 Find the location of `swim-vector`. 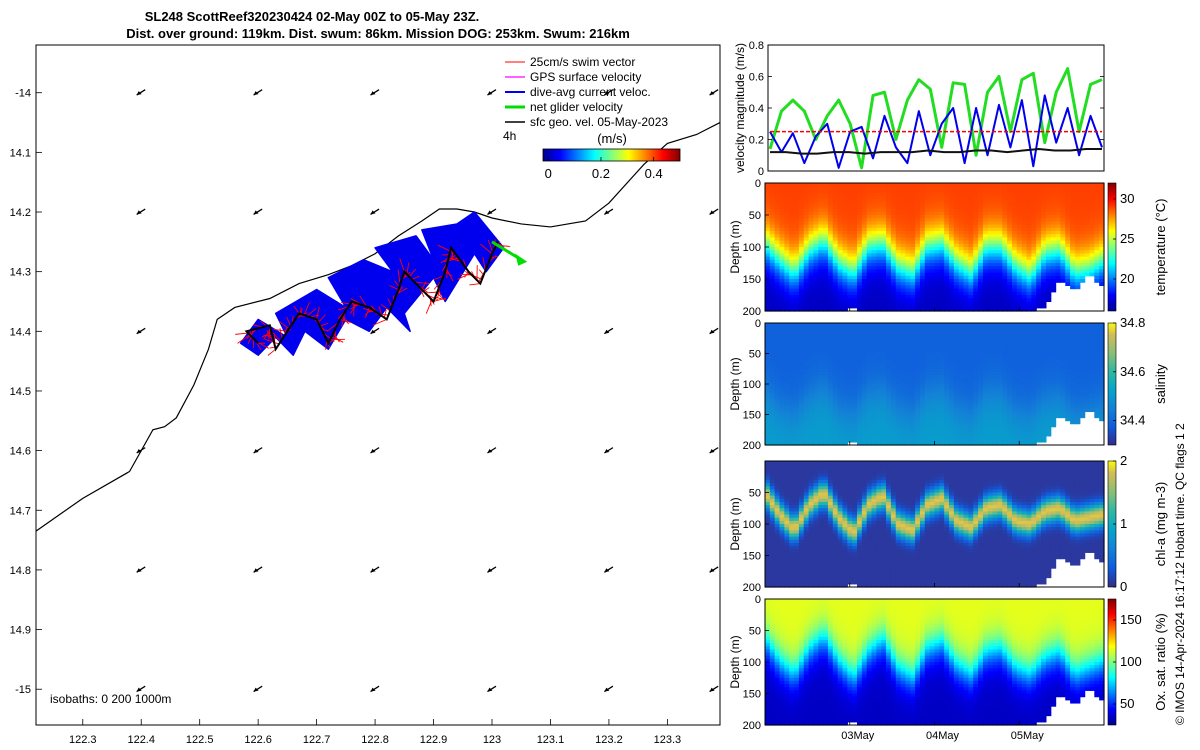

swim-vector is located at coordinates (336, 337).